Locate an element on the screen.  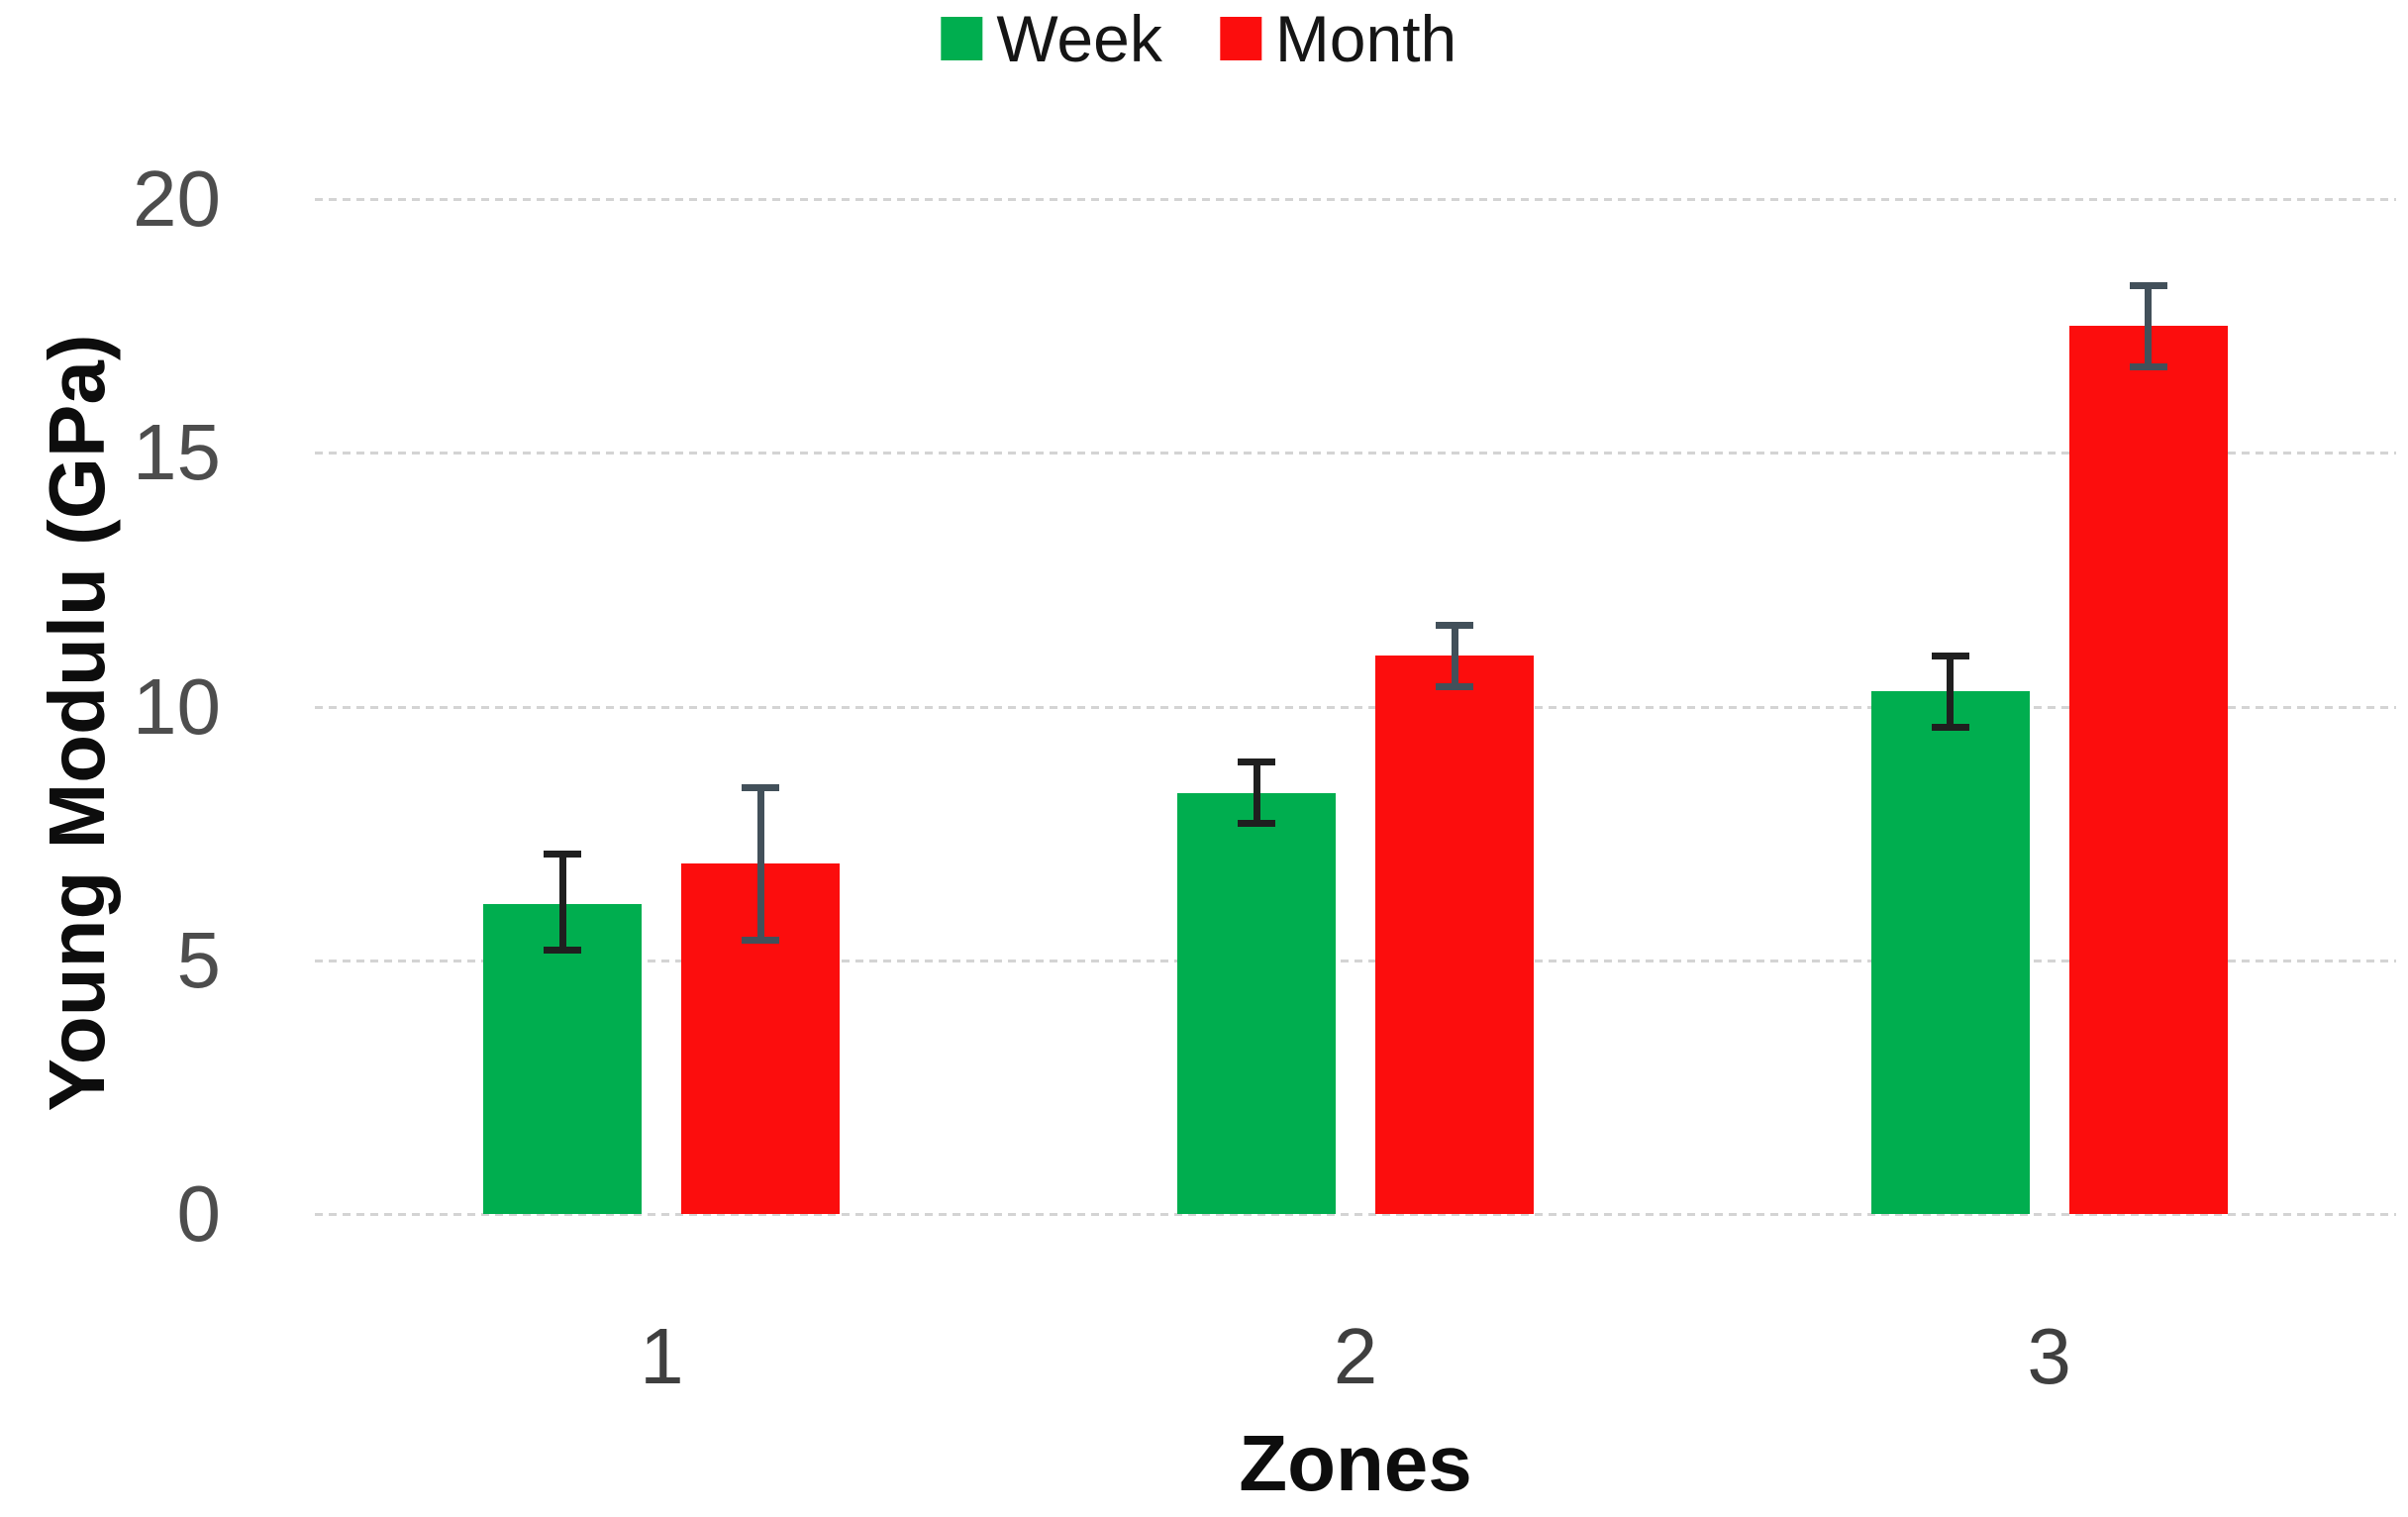
legend-item-month: Month is located at coordinates (1338, 38).